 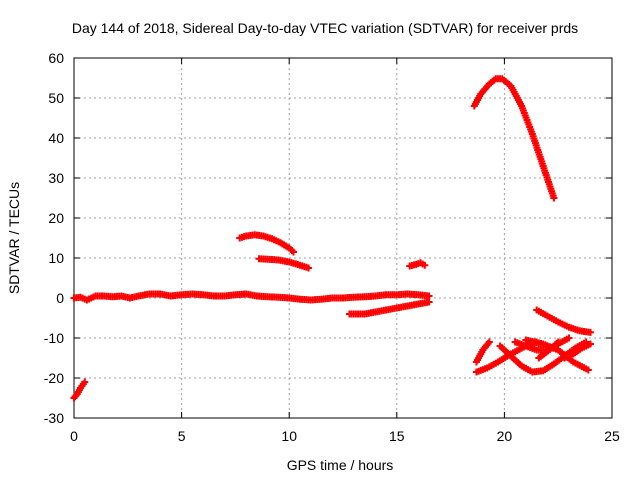 I want to click on y-tick-label: 10, so click(x=56, y=258).